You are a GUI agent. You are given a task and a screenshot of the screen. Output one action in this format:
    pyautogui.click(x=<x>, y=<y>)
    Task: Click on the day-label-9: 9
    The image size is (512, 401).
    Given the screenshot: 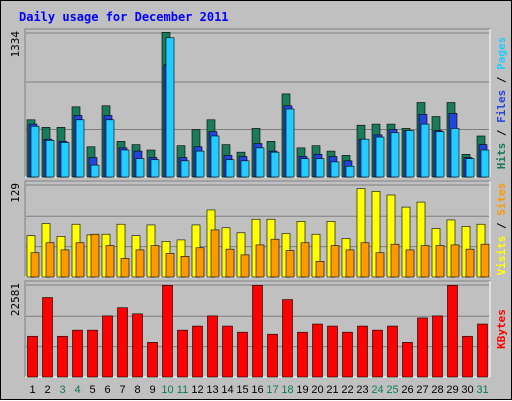 What is the action you would take?
    pyautogui.click(x=152, y=390)
    